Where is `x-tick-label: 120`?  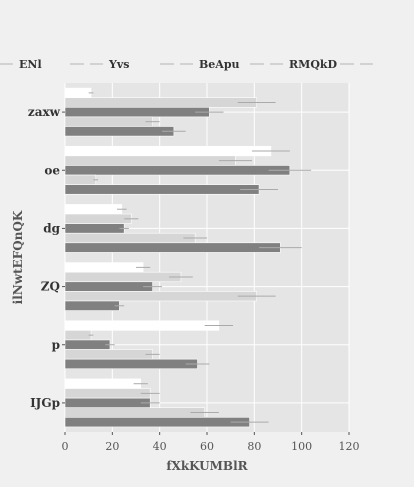 x-tick-label: 120 is located at coordinates (349, 446).